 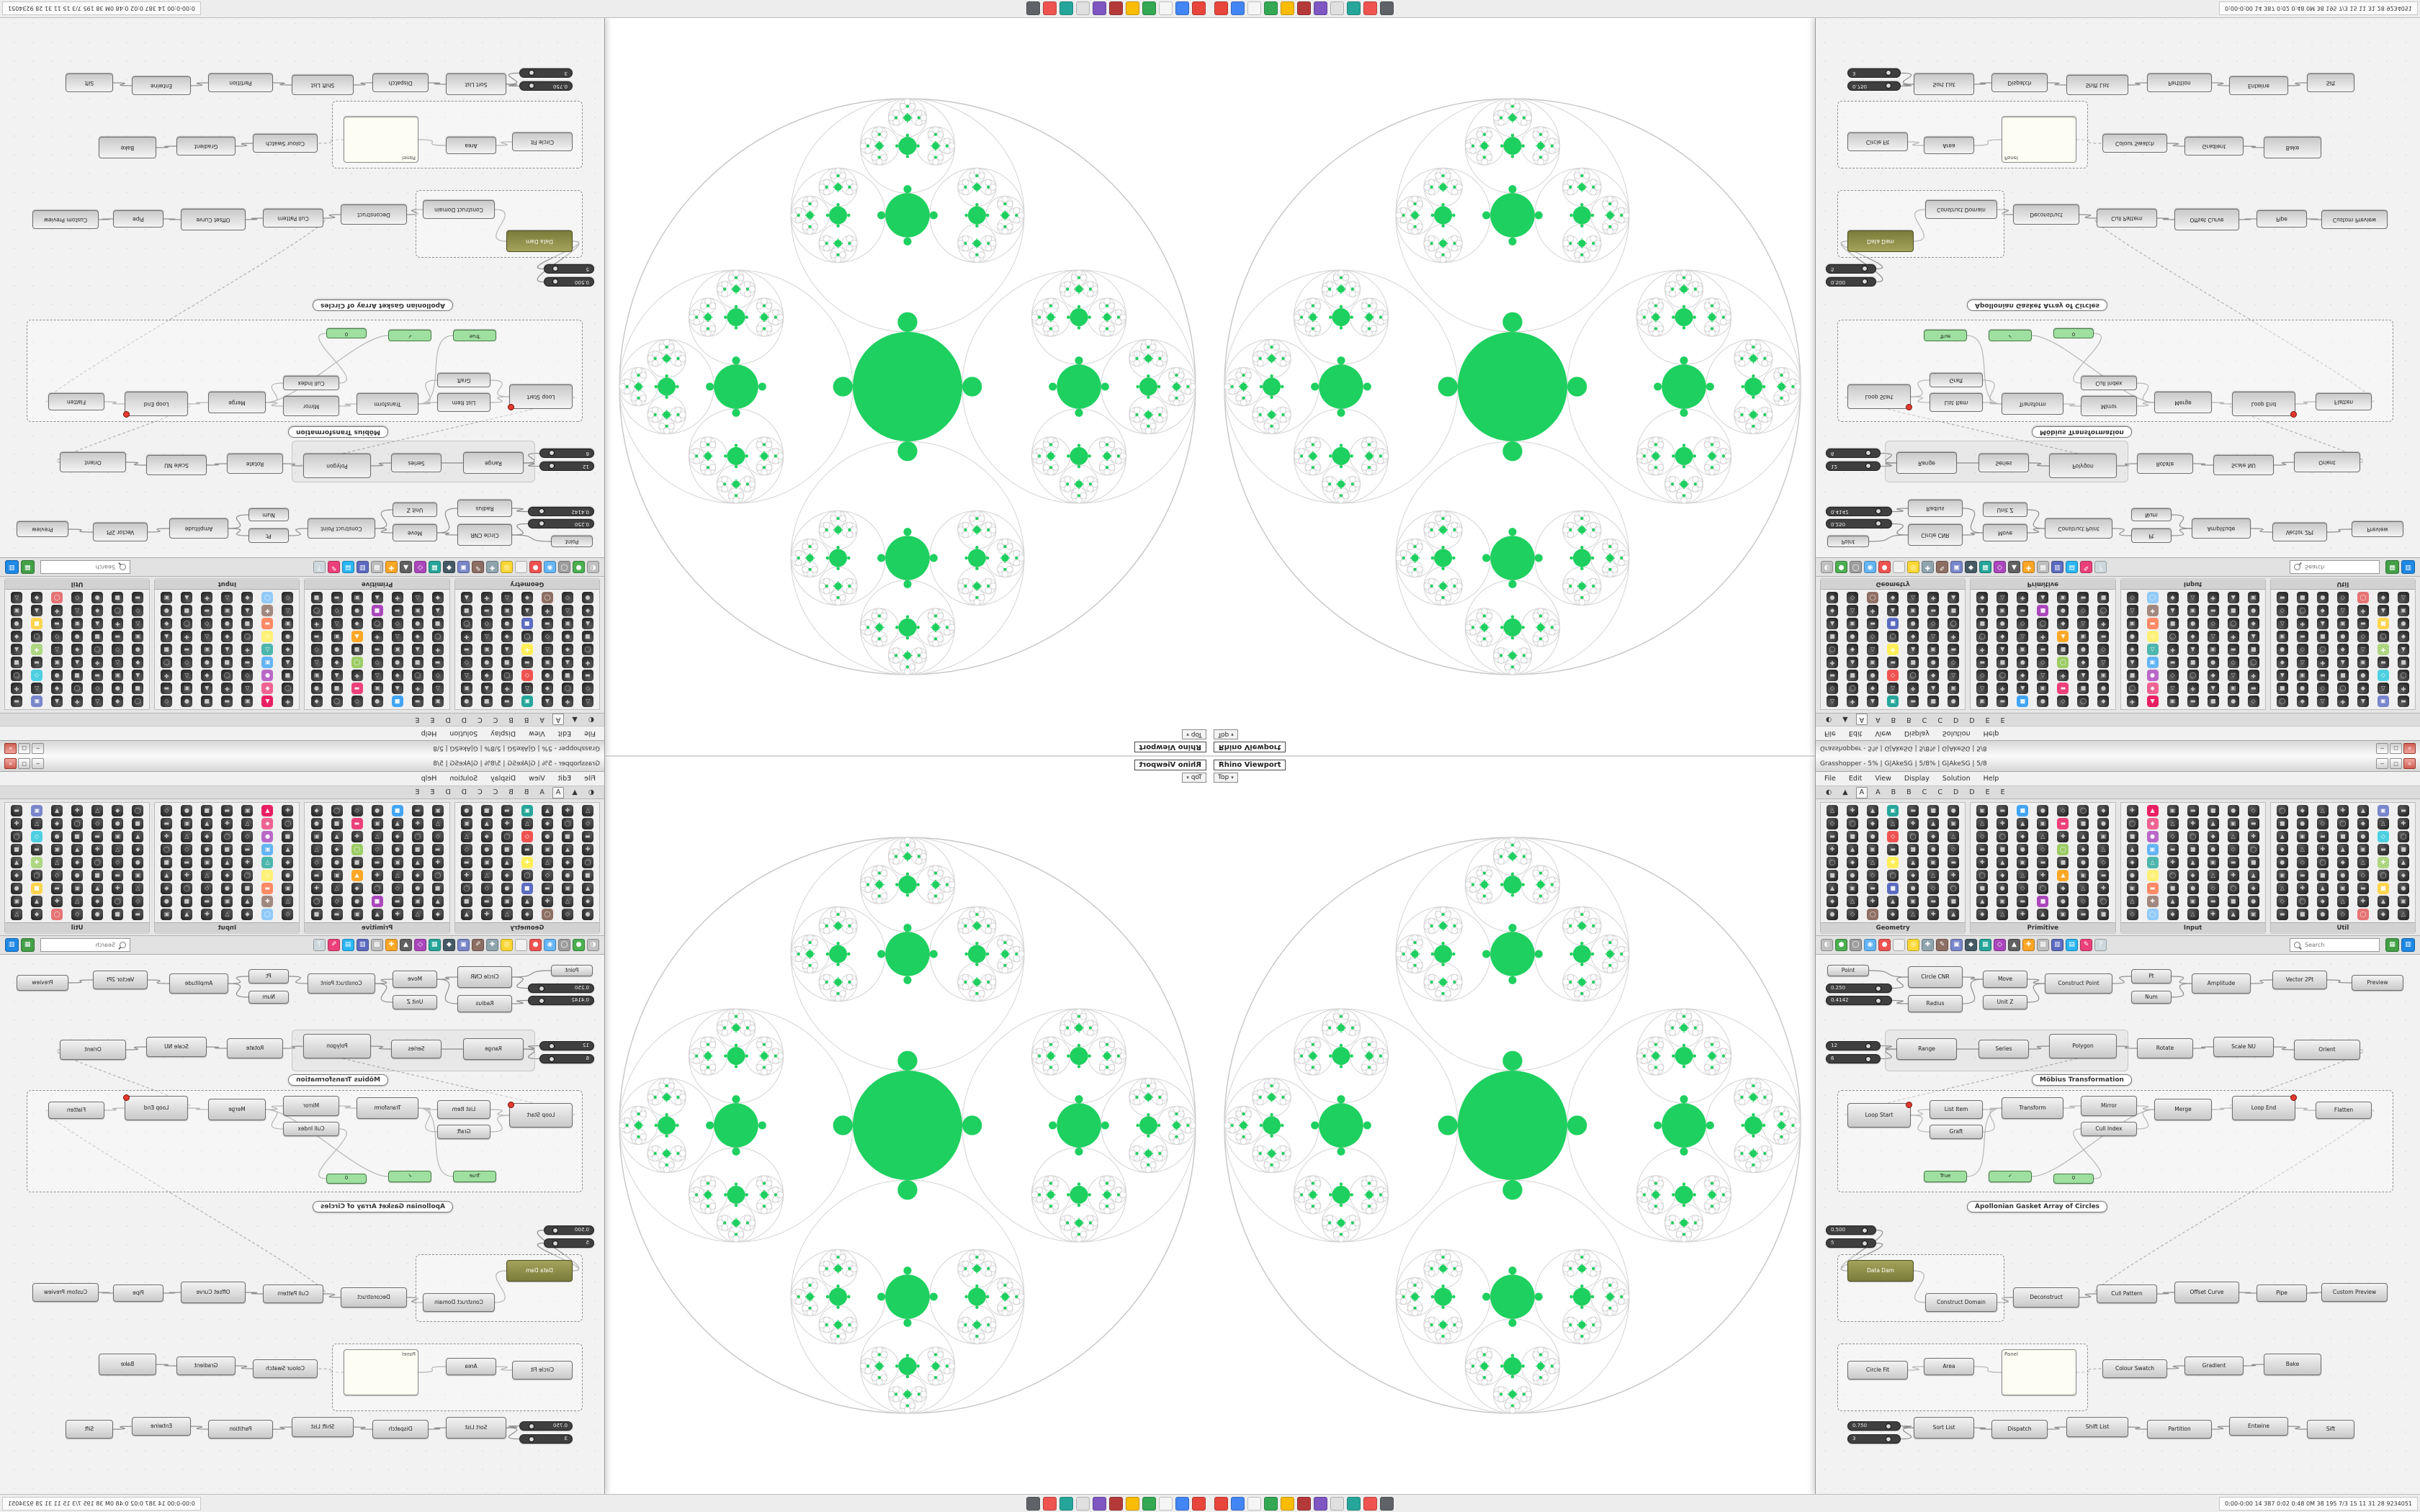 I want to click on gh-node-construct-point: Construct Point, so click(x=341, y=528).